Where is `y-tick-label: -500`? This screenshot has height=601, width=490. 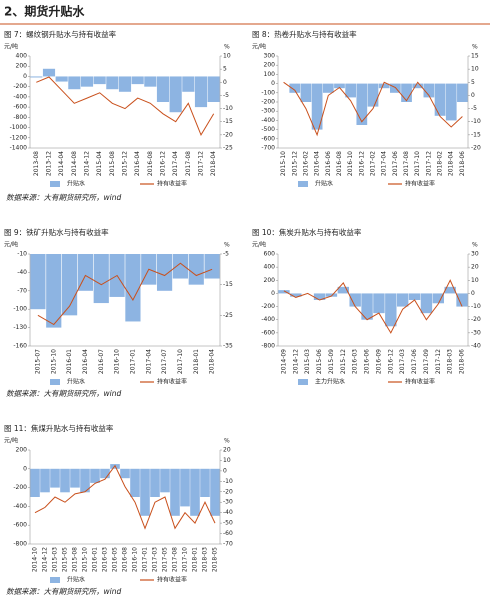 y-tick-label: -500 is located at coordinates (268, 129).